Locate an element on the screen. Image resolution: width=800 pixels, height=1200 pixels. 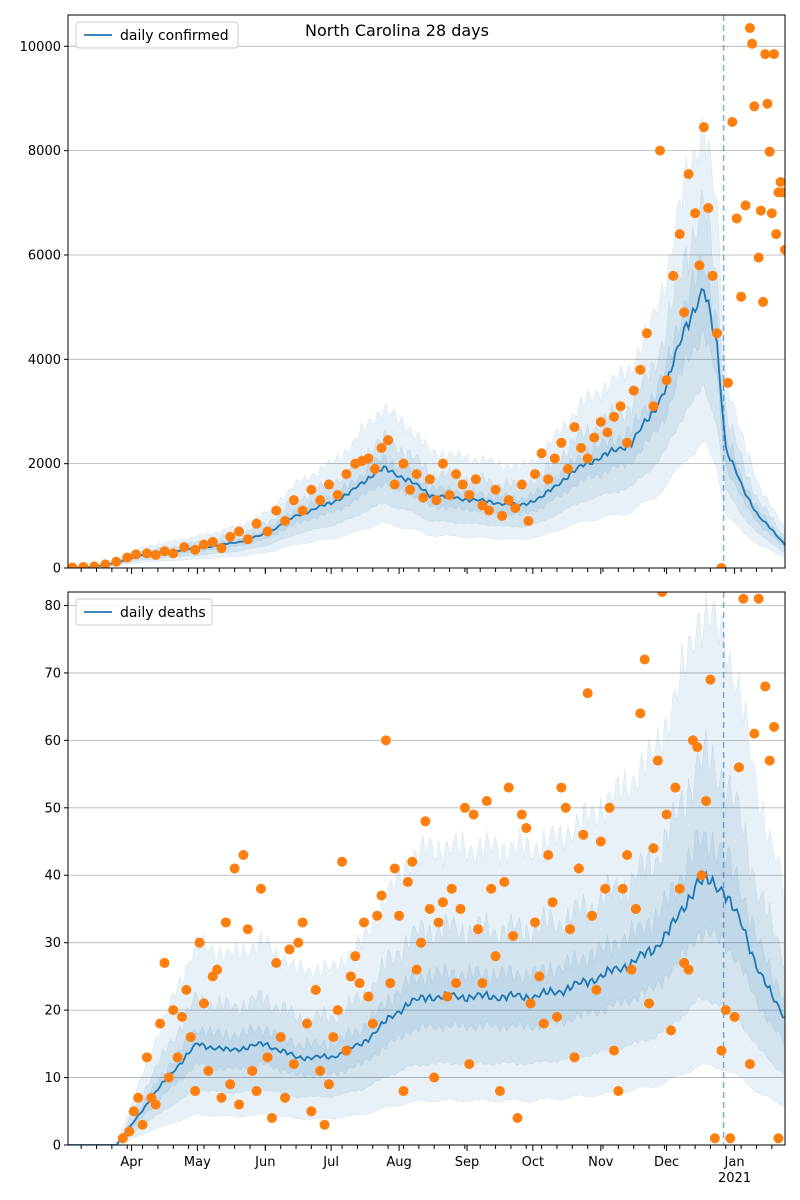
x-tick-label: Oct is located at coordinates (533, 1162).